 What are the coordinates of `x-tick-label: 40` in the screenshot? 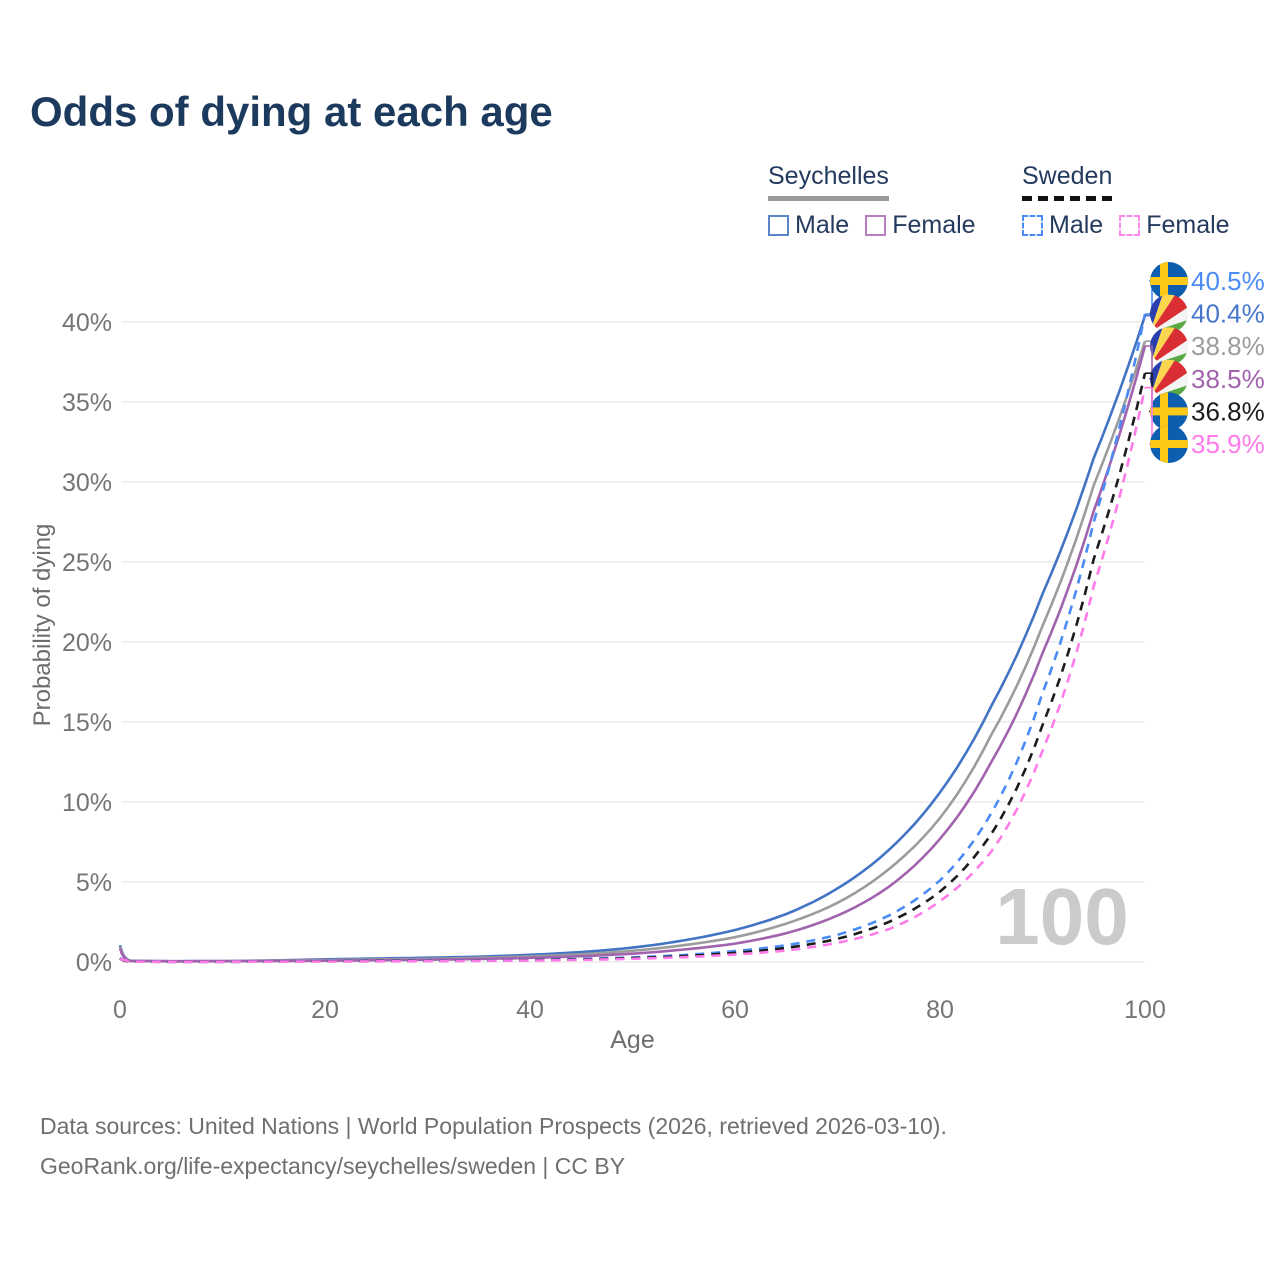 It's located at (530, 1010).